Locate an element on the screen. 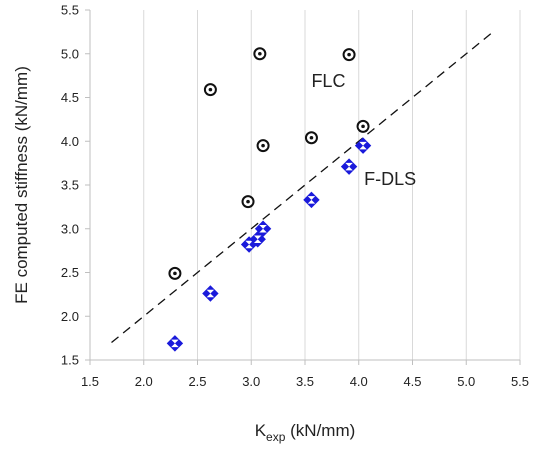 The height and width of the screenshot is (450, 550). annotation-flc: FLC is located at coordinates (328, 81).